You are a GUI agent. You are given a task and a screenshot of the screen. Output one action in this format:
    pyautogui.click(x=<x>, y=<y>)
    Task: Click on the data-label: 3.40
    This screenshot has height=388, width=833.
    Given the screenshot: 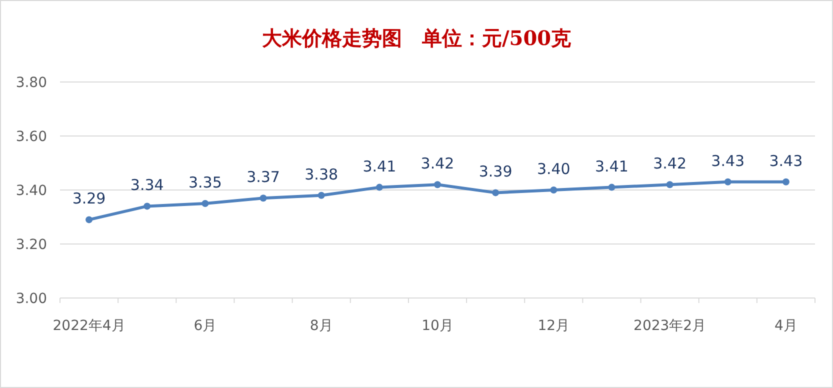 What is the action you would take?
    pyautogui.click(x=553, y=169)
    